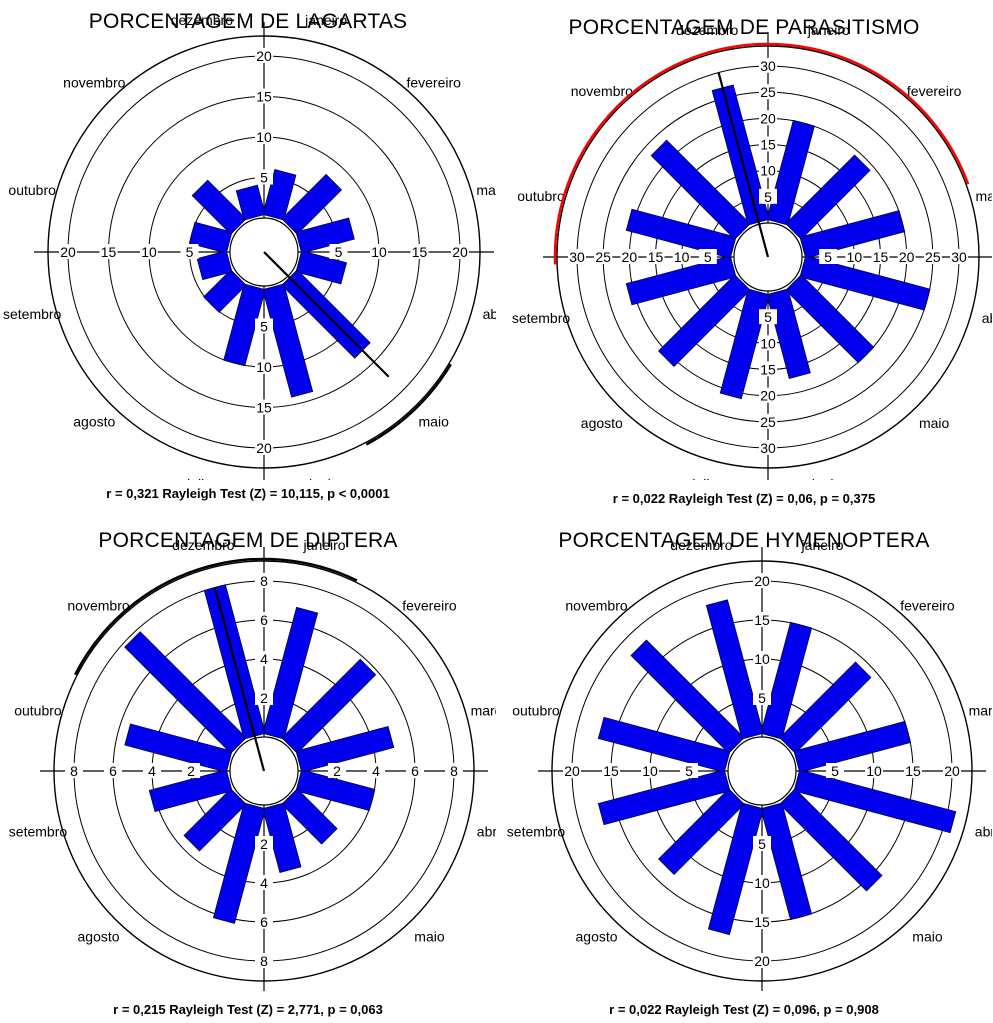 This screenshot has height=1023, width=993. I want to click on tick-label-right: 30, so click(959, 257).